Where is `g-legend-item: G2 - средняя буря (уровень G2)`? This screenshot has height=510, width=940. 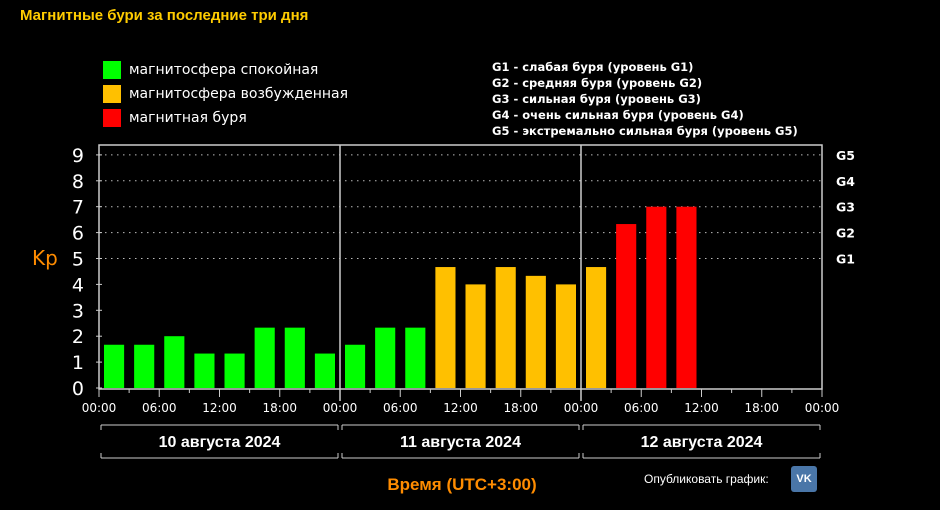 g-legend-item: G2 - средняя буря (уровень G2) is located at coordinates (597, 83).